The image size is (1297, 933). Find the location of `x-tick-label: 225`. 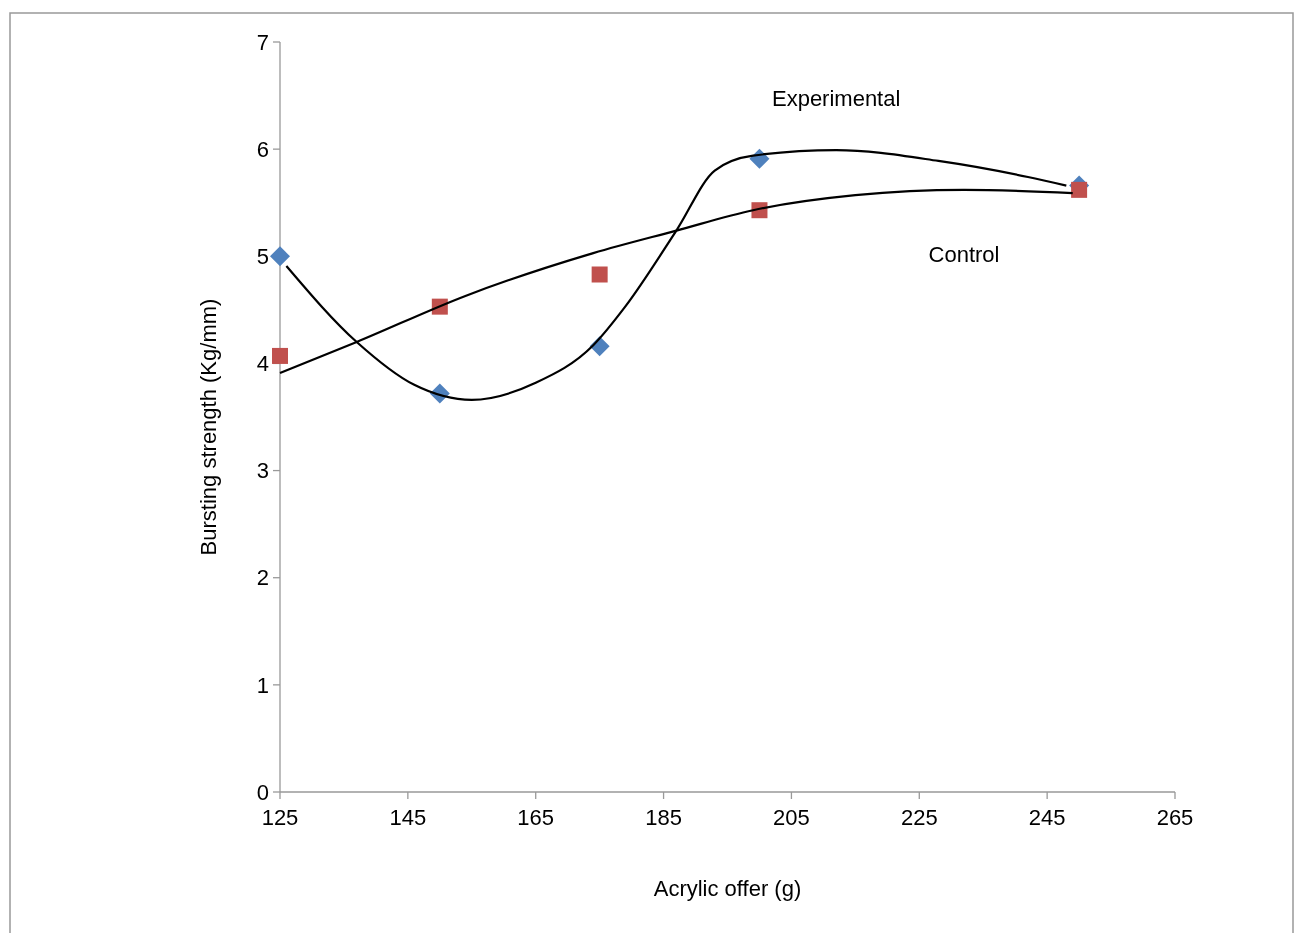

x-tick-label: 225 is located at coordinates (919, 817).